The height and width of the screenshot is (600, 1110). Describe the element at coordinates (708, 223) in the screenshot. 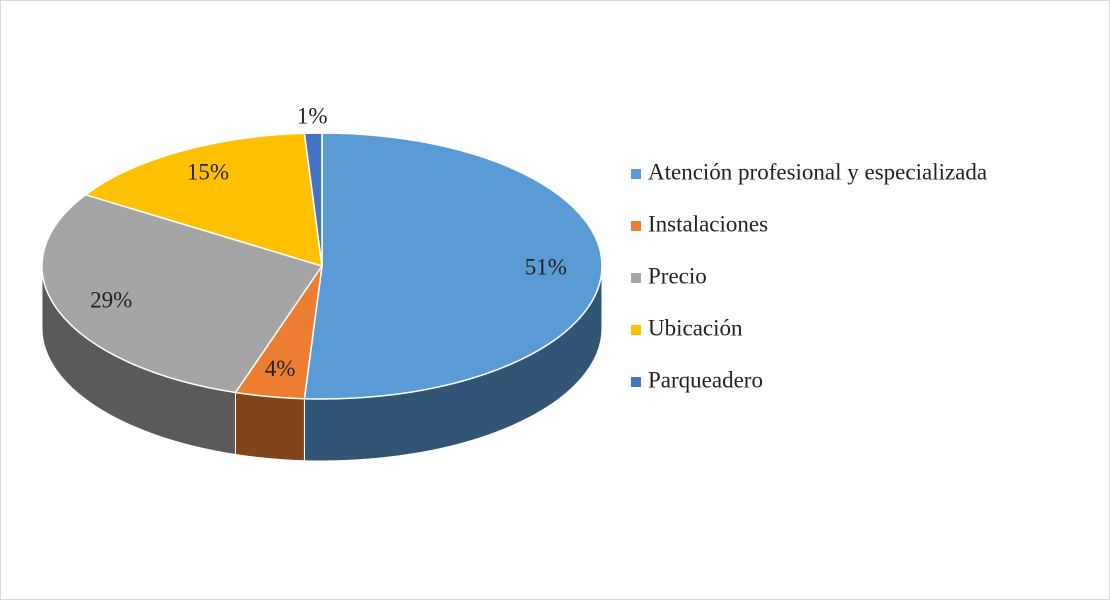

I see `legend-label: Instalaciones` at that location.